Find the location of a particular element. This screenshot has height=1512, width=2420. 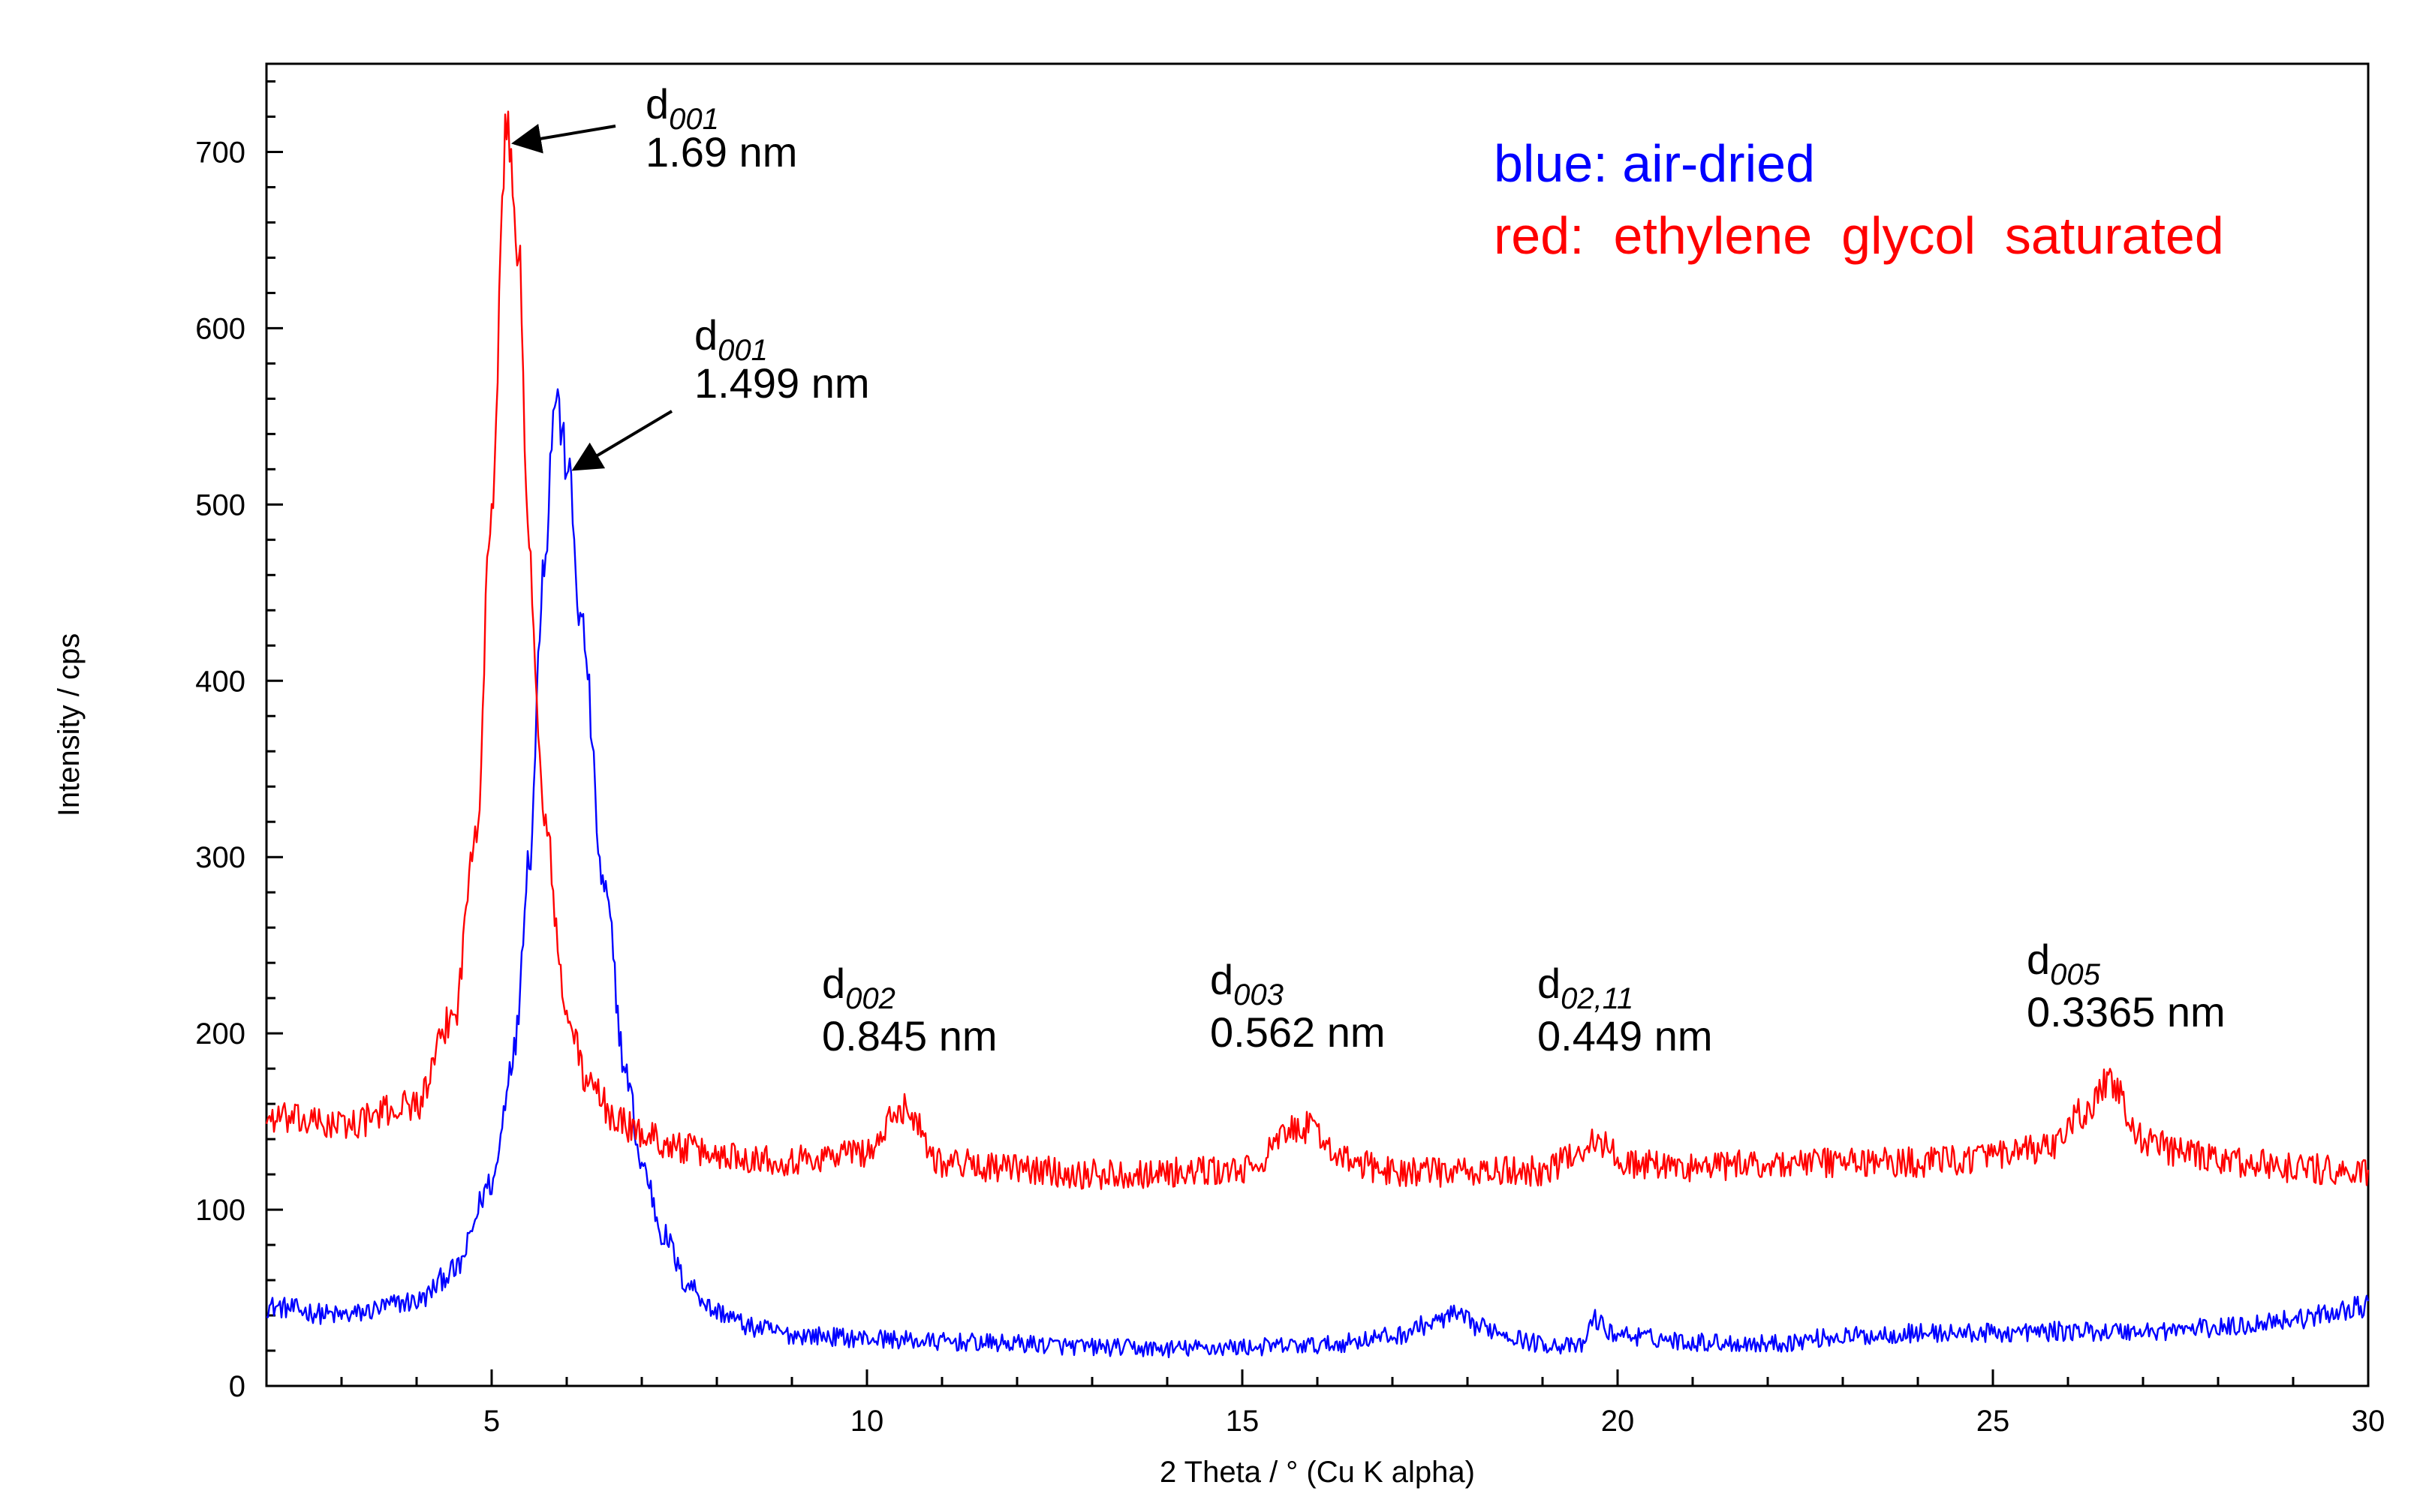

peak-annotation: d02,110.449 nm is located at coordinates (1625, 1010).